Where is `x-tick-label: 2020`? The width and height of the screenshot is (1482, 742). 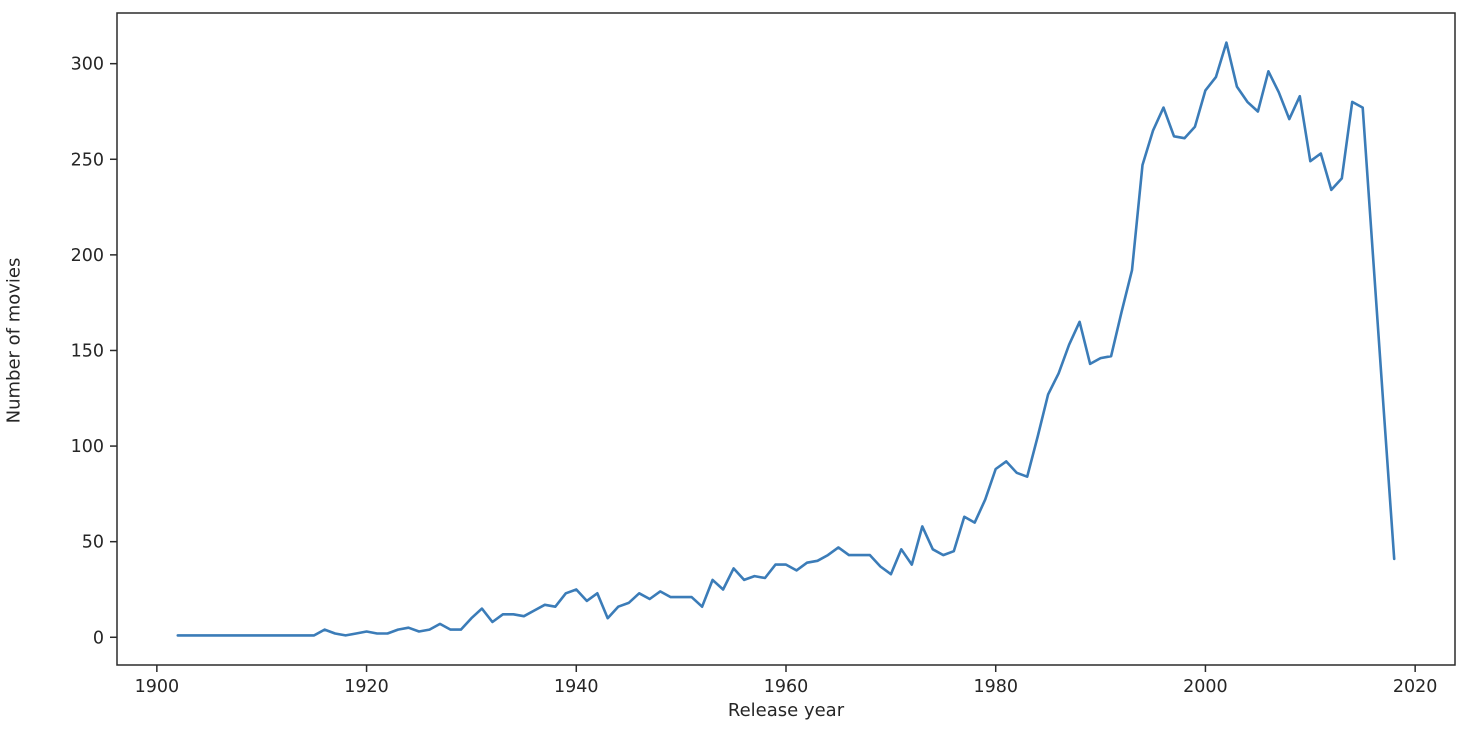
x-tick-label: 2020 is located at coordinates (1415, 687).